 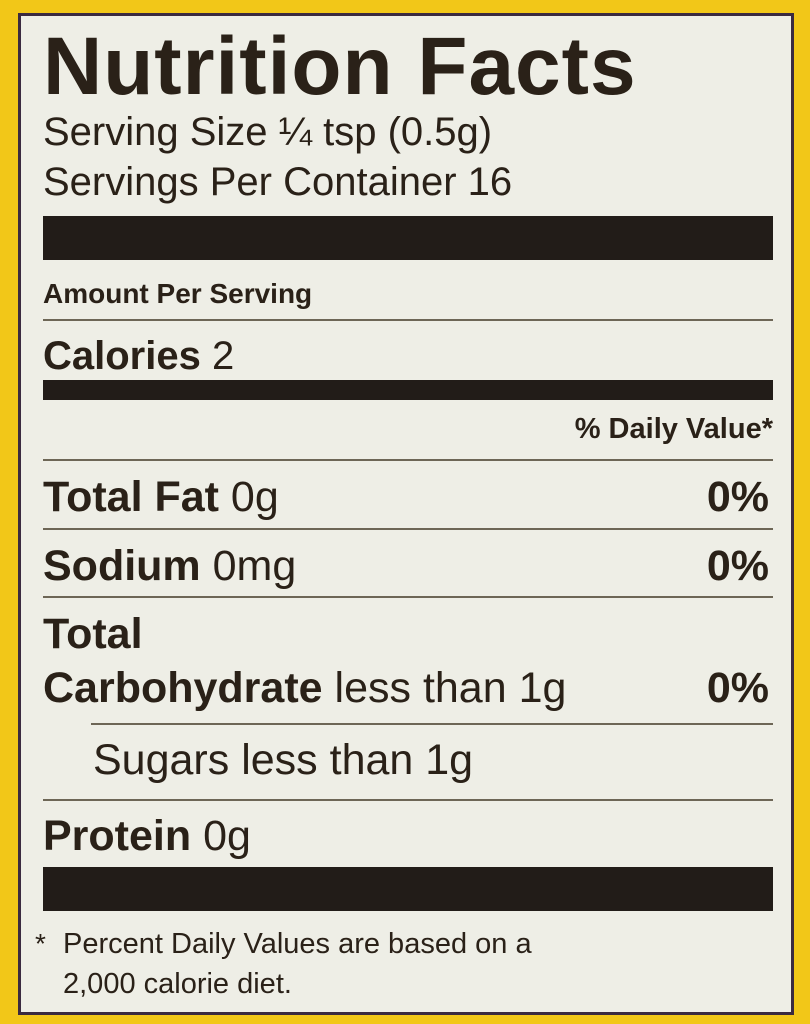 I want to click on nutrient-name: Protein, so click(x=117, y=836).